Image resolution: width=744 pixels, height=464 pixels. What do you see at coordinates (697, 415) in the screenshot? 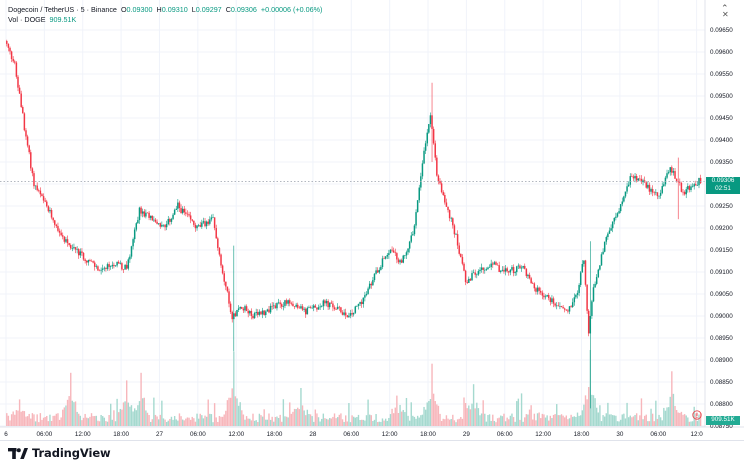
I see `log-scale-icon` at bounding box center [697, 415].